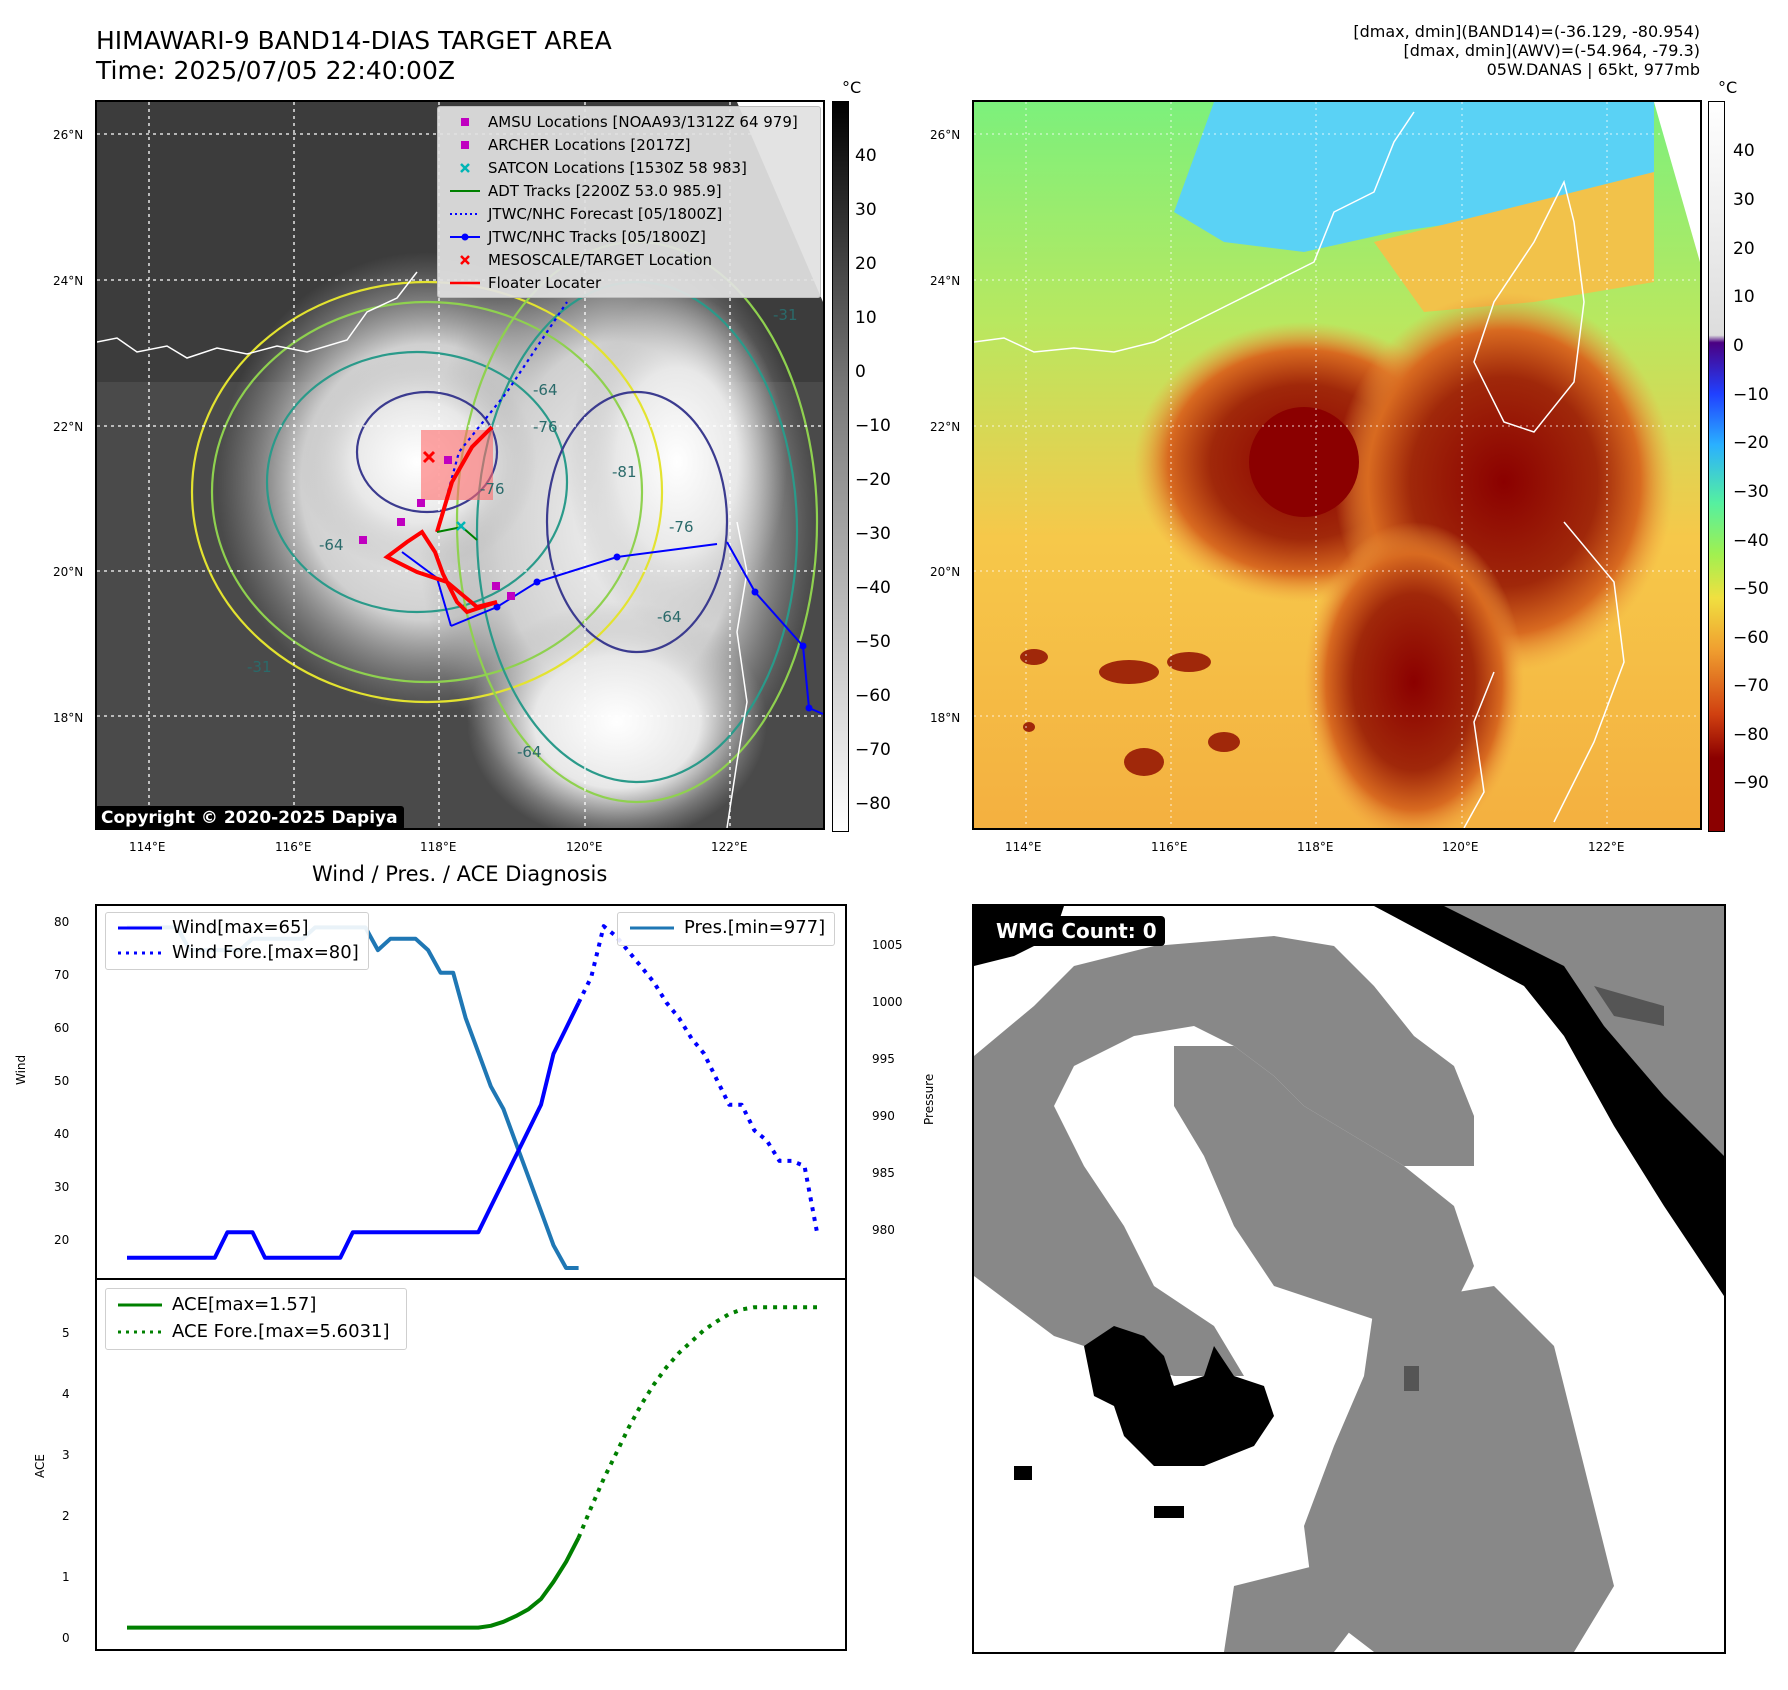  What do you see at coordinates (62, 922) in the screenshot?
I see `wind-tick: 80` at bounding box center [62, 922].